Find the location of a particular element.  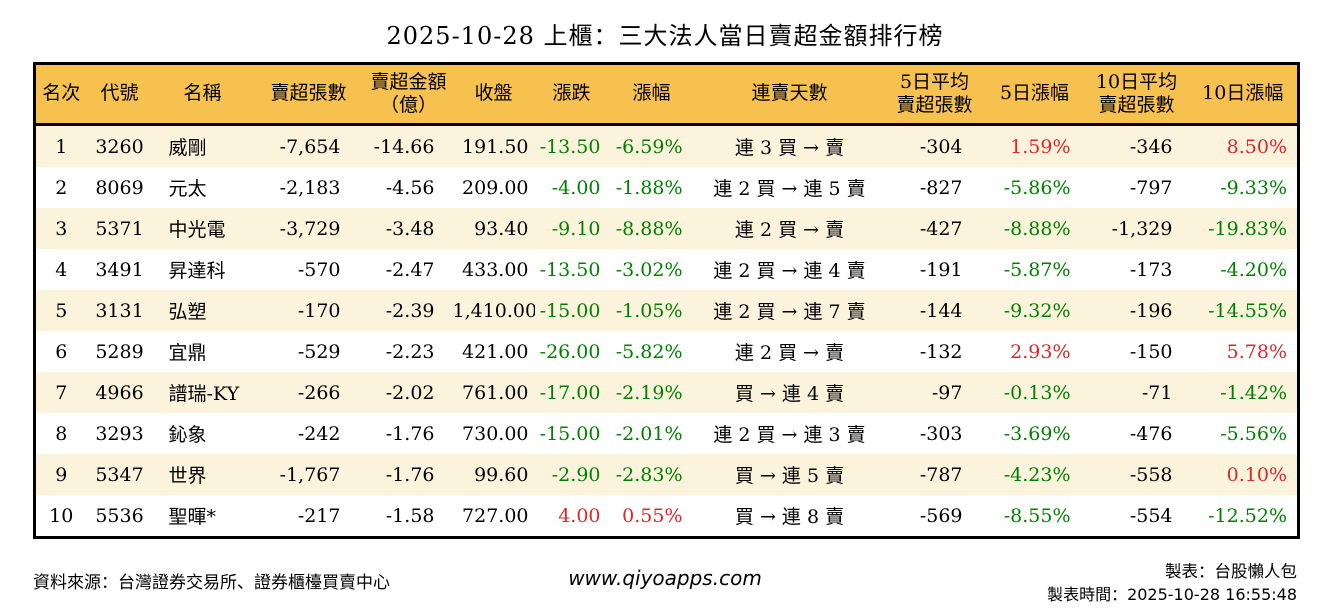

close-price-cell: 421.00 is located at coordinates (495, 351).